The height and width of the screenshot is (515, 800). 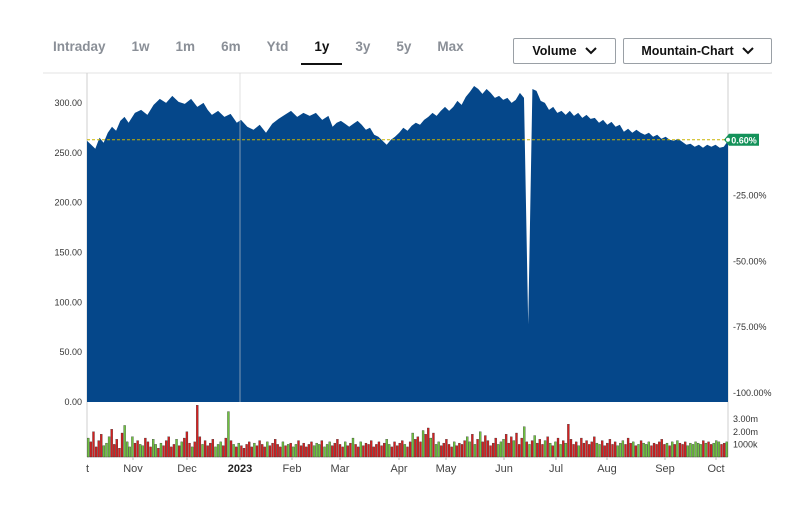 I want to click on tab-1m: 1m, so click(x=185, y=46).